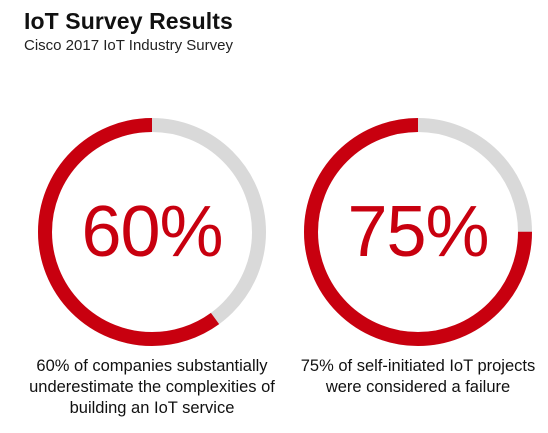 This screenshot has height=433, width=548. I want to click on page-title: IoT Survey Results, so click(128, 21).